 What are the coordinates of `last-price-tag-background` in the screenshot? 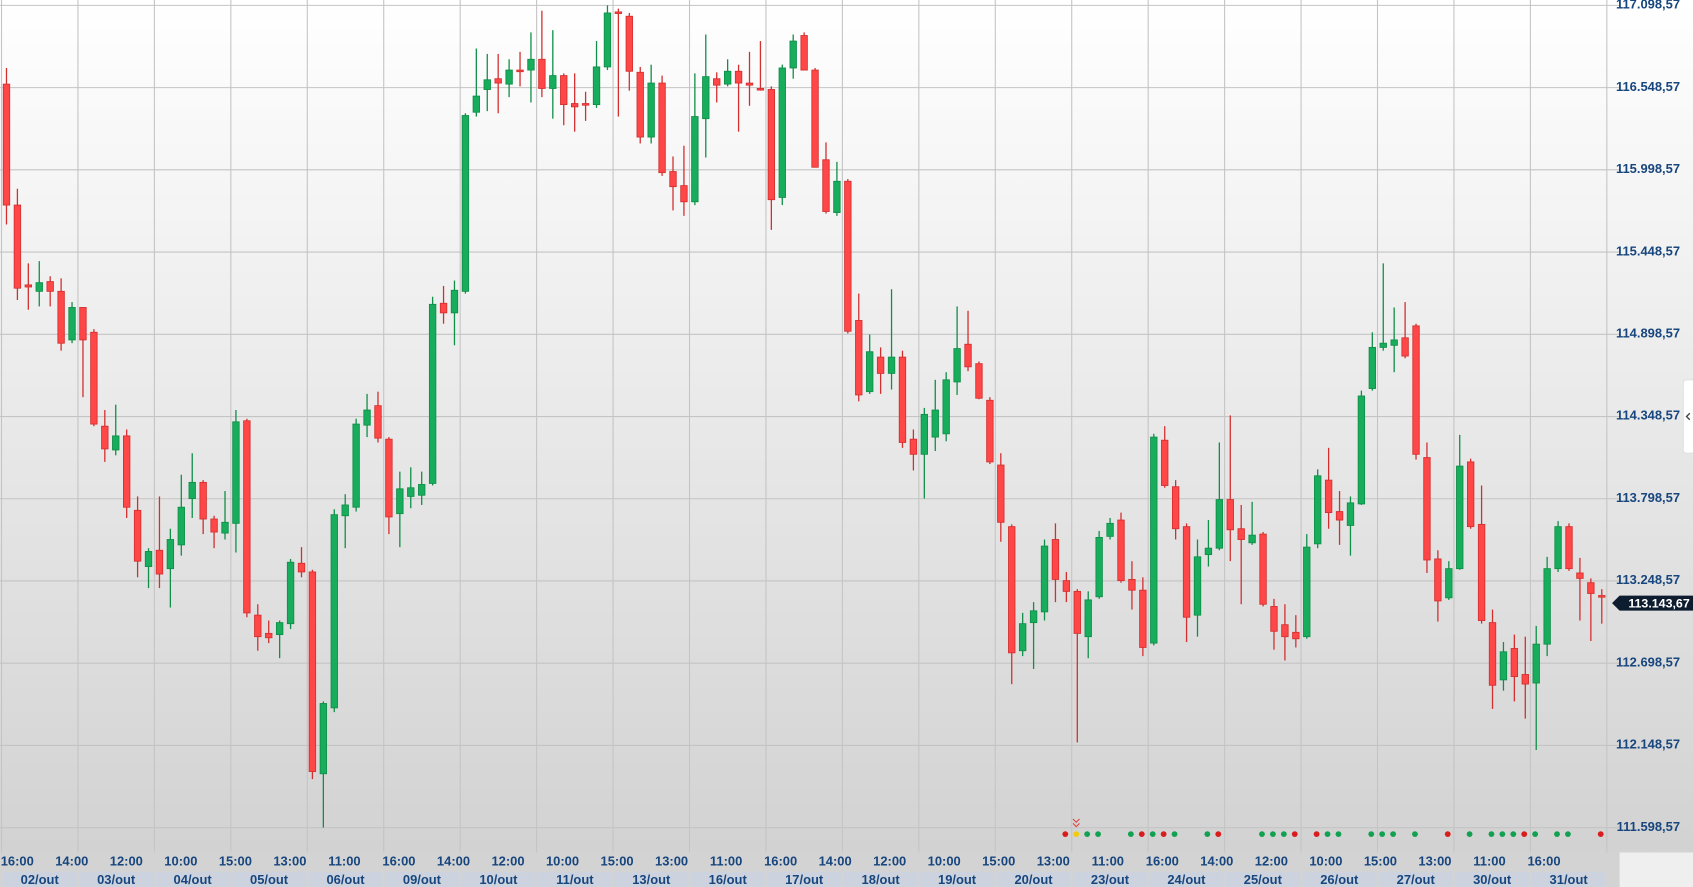 It's located at (1652, 603).